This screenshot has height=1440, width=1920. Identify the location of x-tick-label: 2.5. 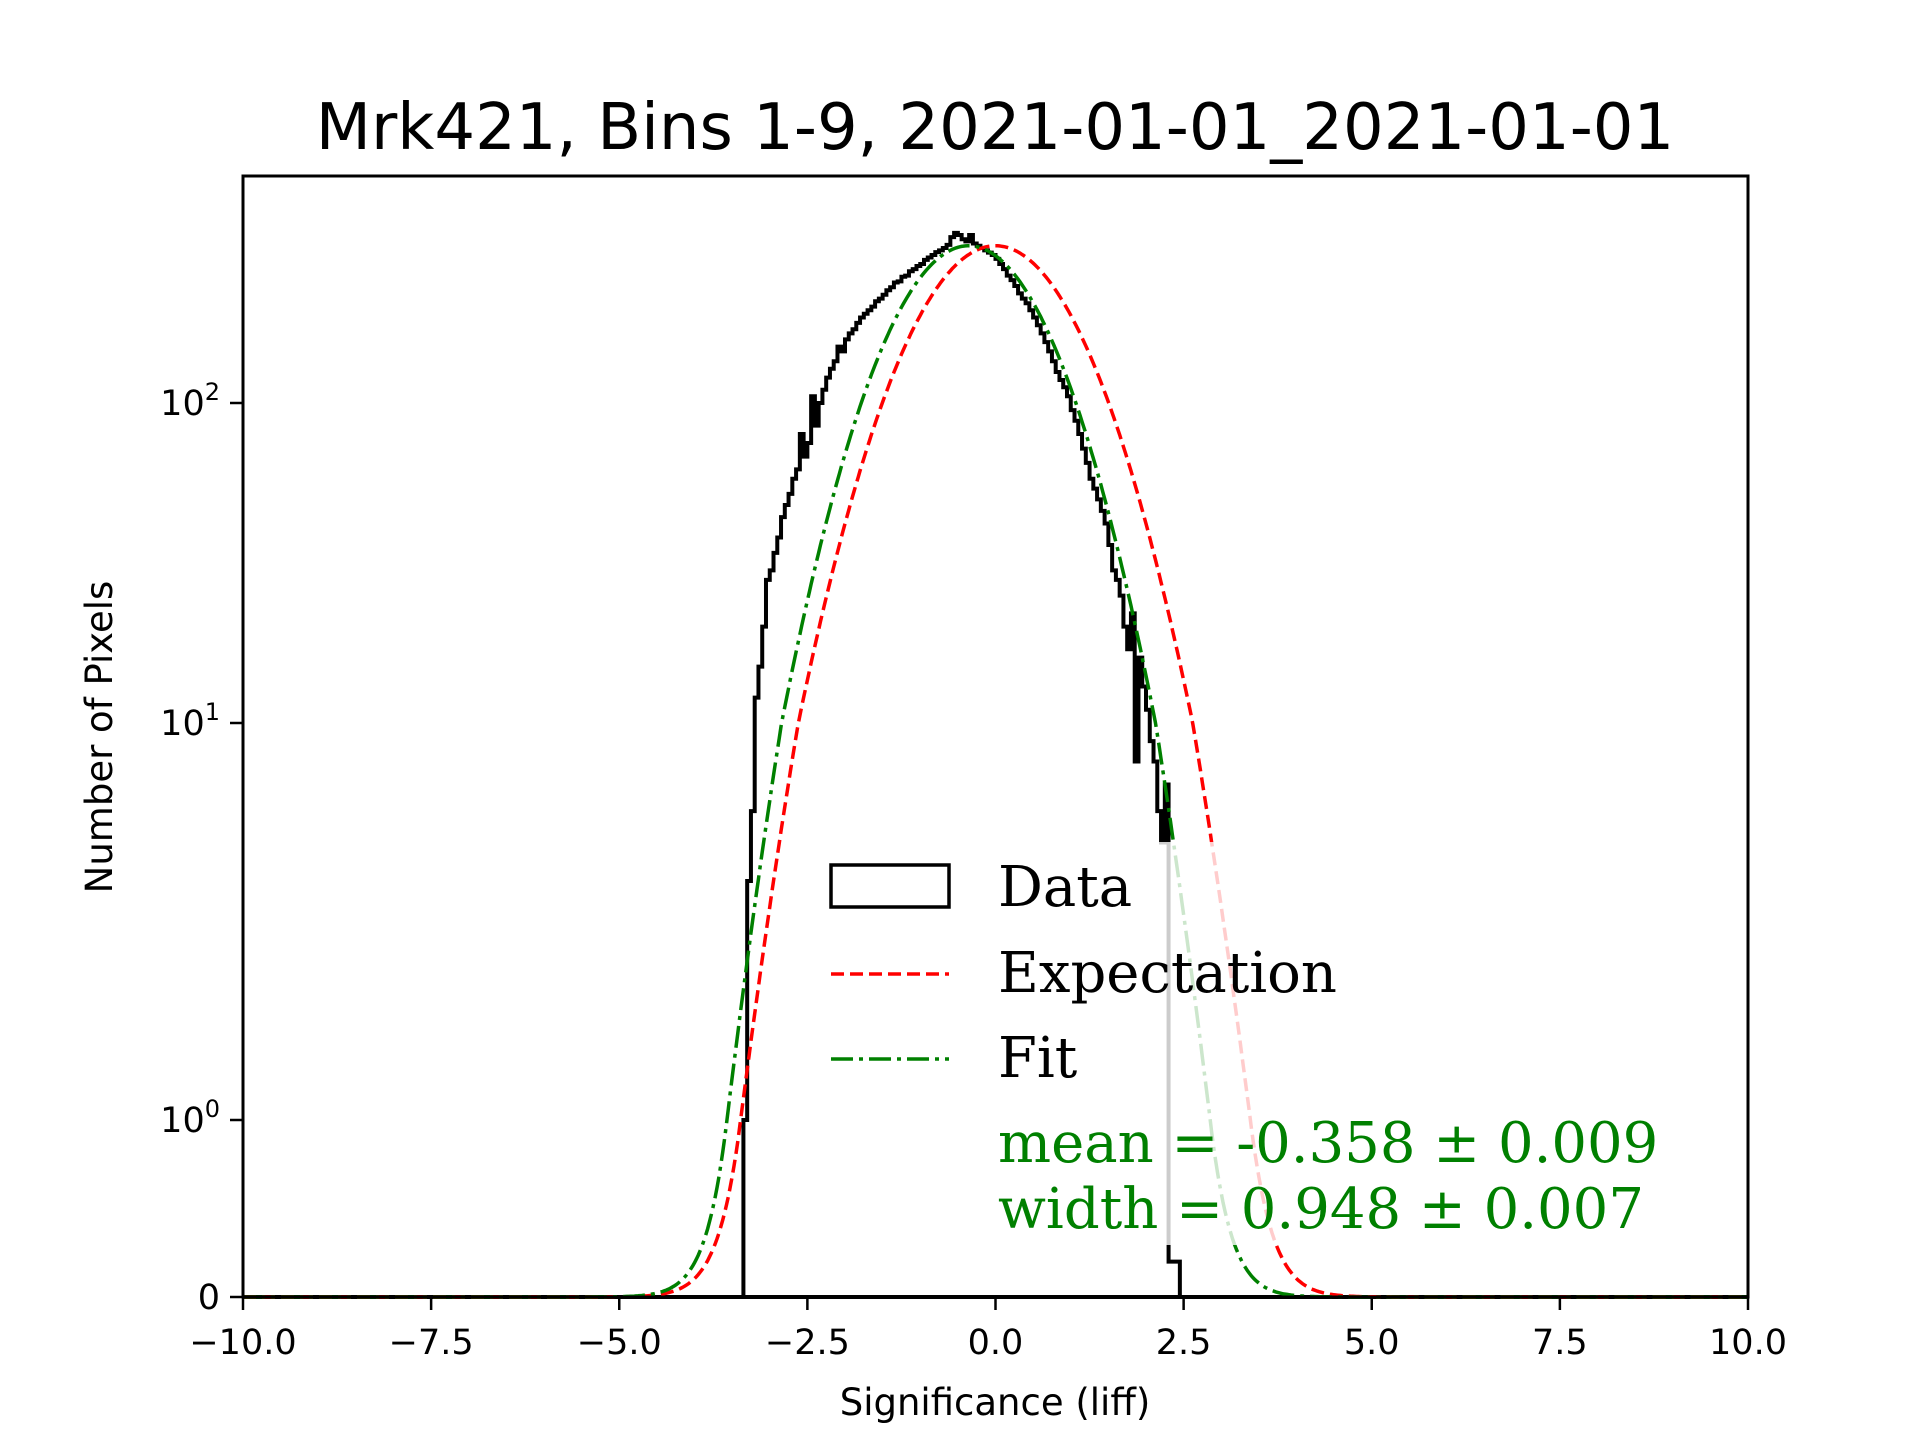
(1184, 1343).